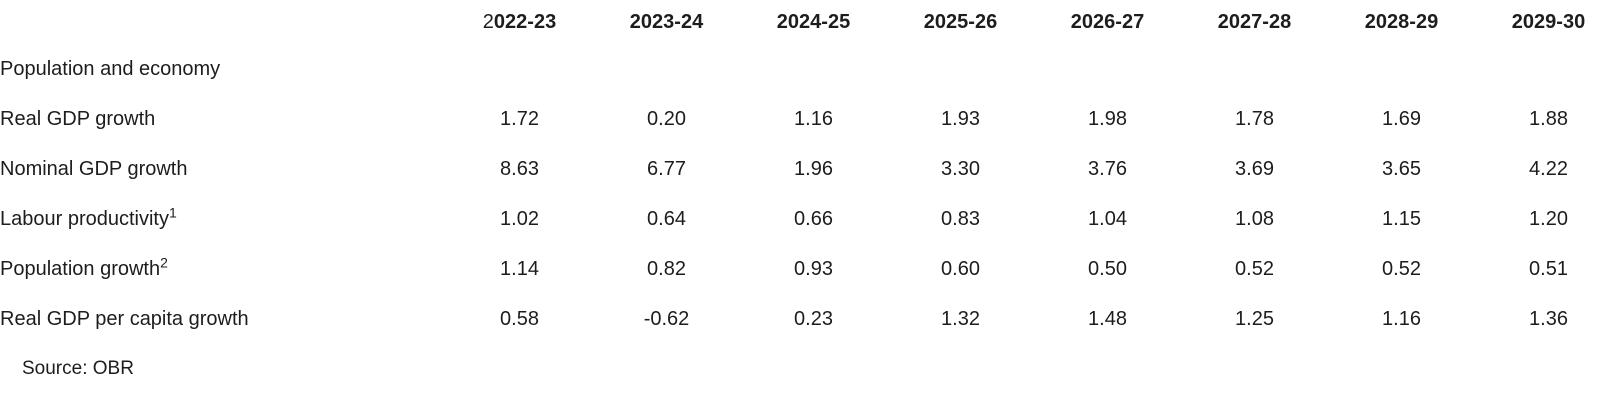 This screenshot has width=1622, height=410. What do you see at coordinates (1401, 118) in the screenshot?
I see `value-cell: 1.69` at bounding box center [1401, 118].